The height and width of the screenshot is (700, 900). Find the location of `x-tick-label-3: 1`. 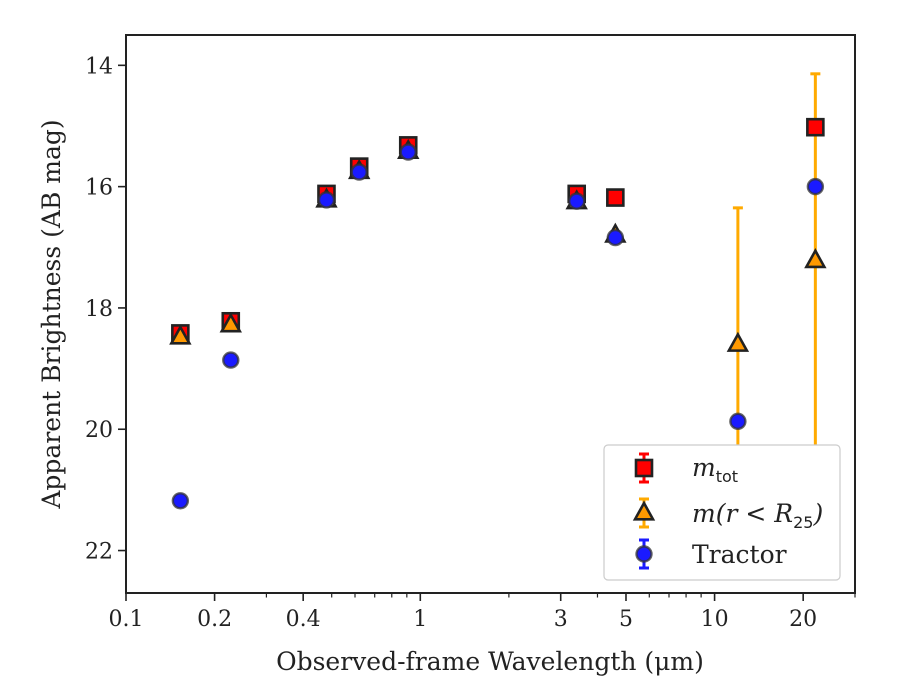

x-tick-label-3: 1 is located at coordinates (420, 619).